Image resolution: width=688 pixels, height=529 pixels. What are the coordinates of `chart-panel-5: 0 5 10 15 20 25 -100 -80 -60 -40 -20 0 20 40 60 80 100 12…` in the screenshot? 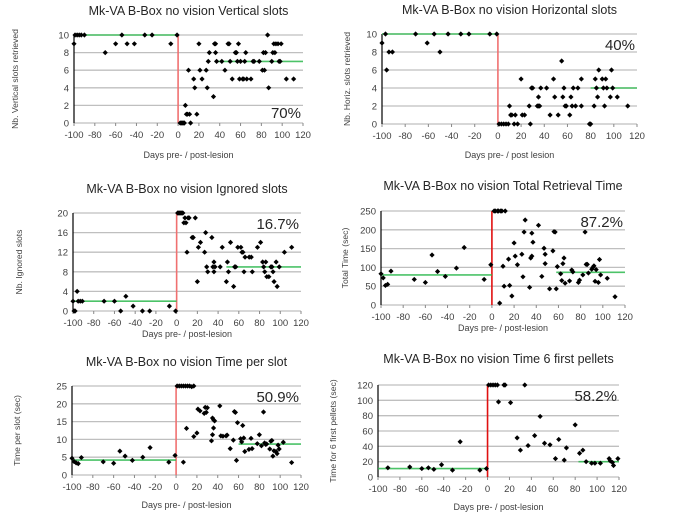 It's located at (160, 432).